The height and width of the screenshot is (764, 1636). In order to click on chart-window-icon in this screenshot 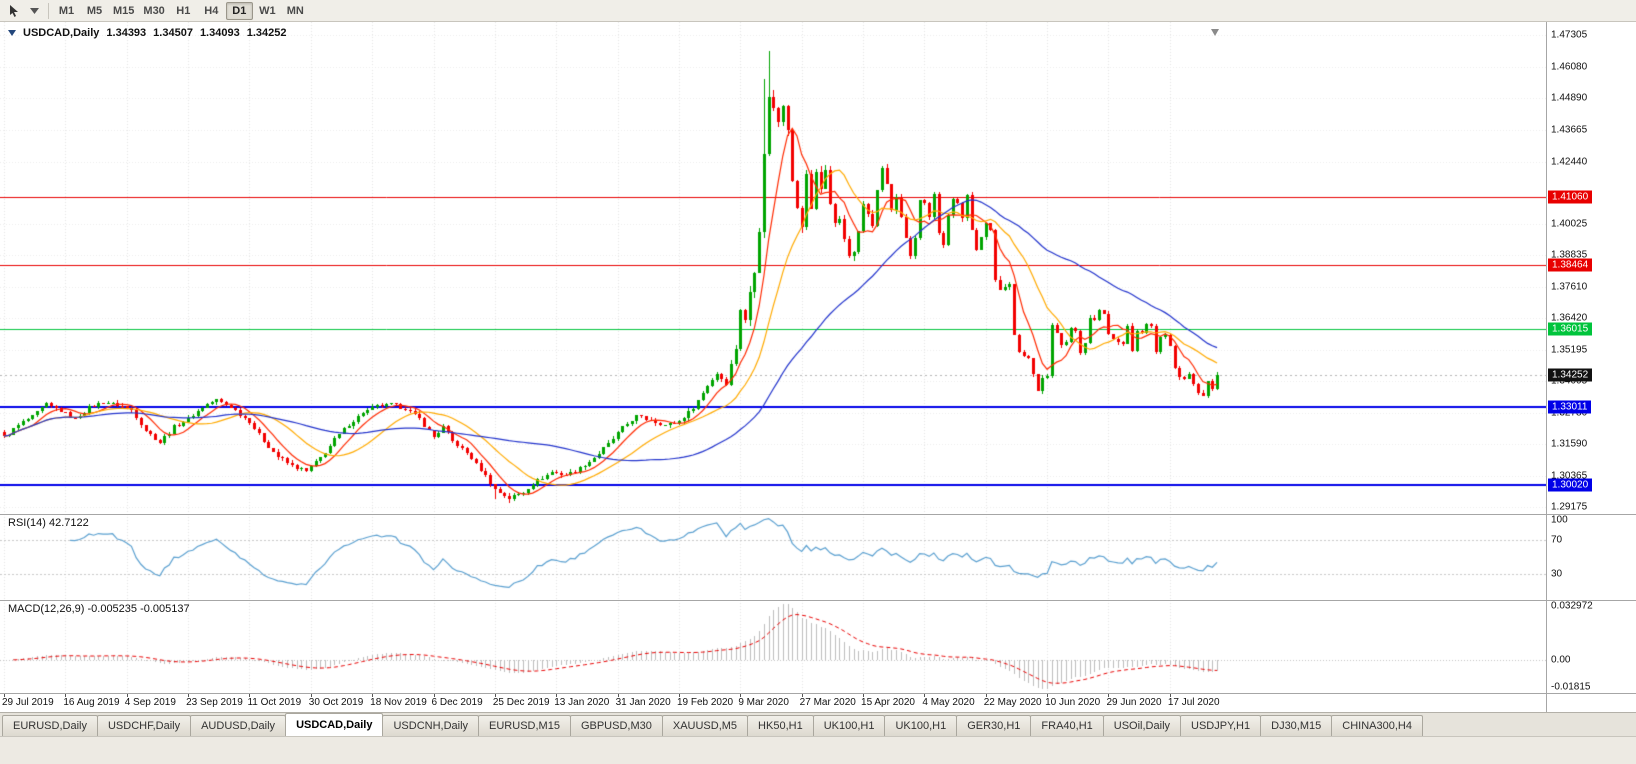, I will do `click(12, 33)`.